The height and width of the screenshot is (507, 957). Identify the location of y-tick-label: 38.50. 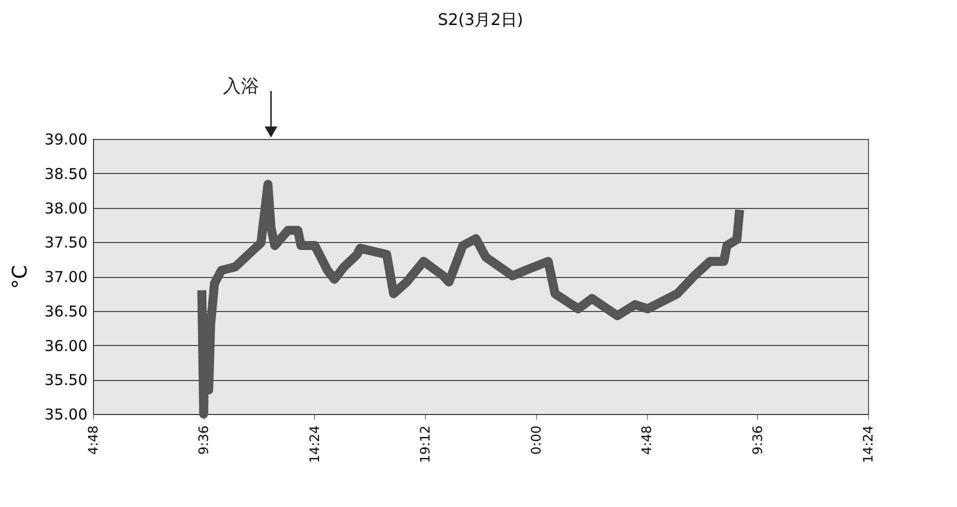
(66, 173).